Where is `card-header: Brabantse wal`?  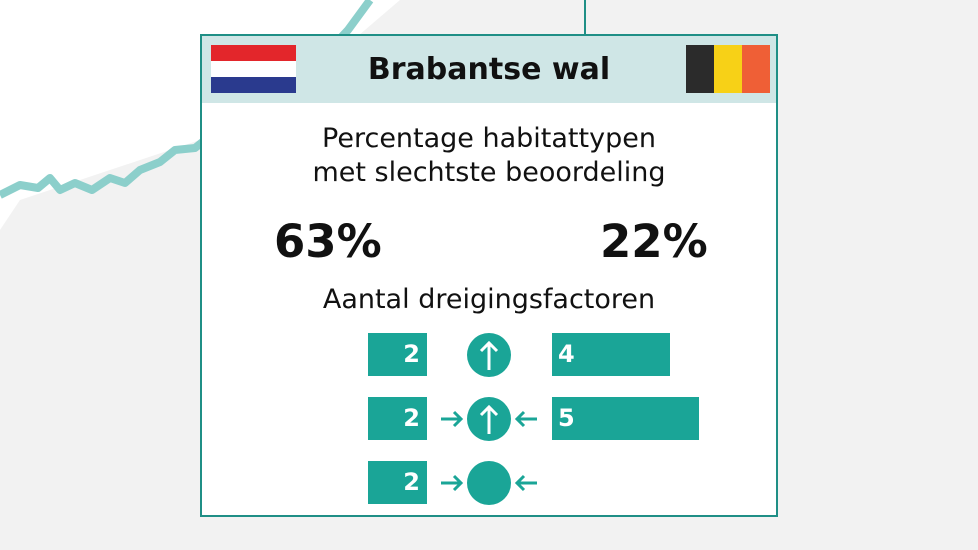
card-header: Brabantse wal is located at coordinates (489, 69).